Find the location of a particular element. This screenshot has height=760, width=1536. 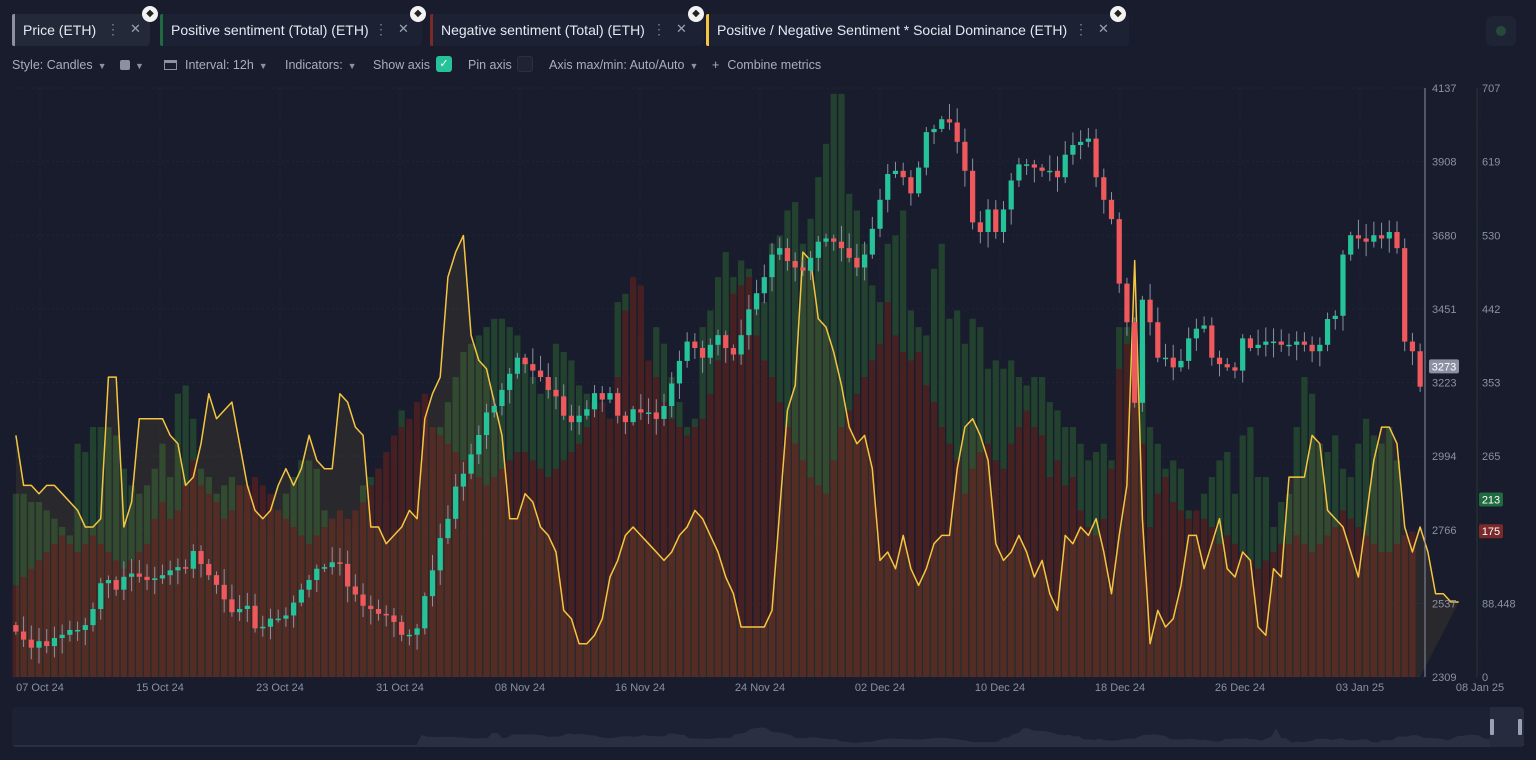

ethereum-icon: ◆ is located at coordinates (150, 14).